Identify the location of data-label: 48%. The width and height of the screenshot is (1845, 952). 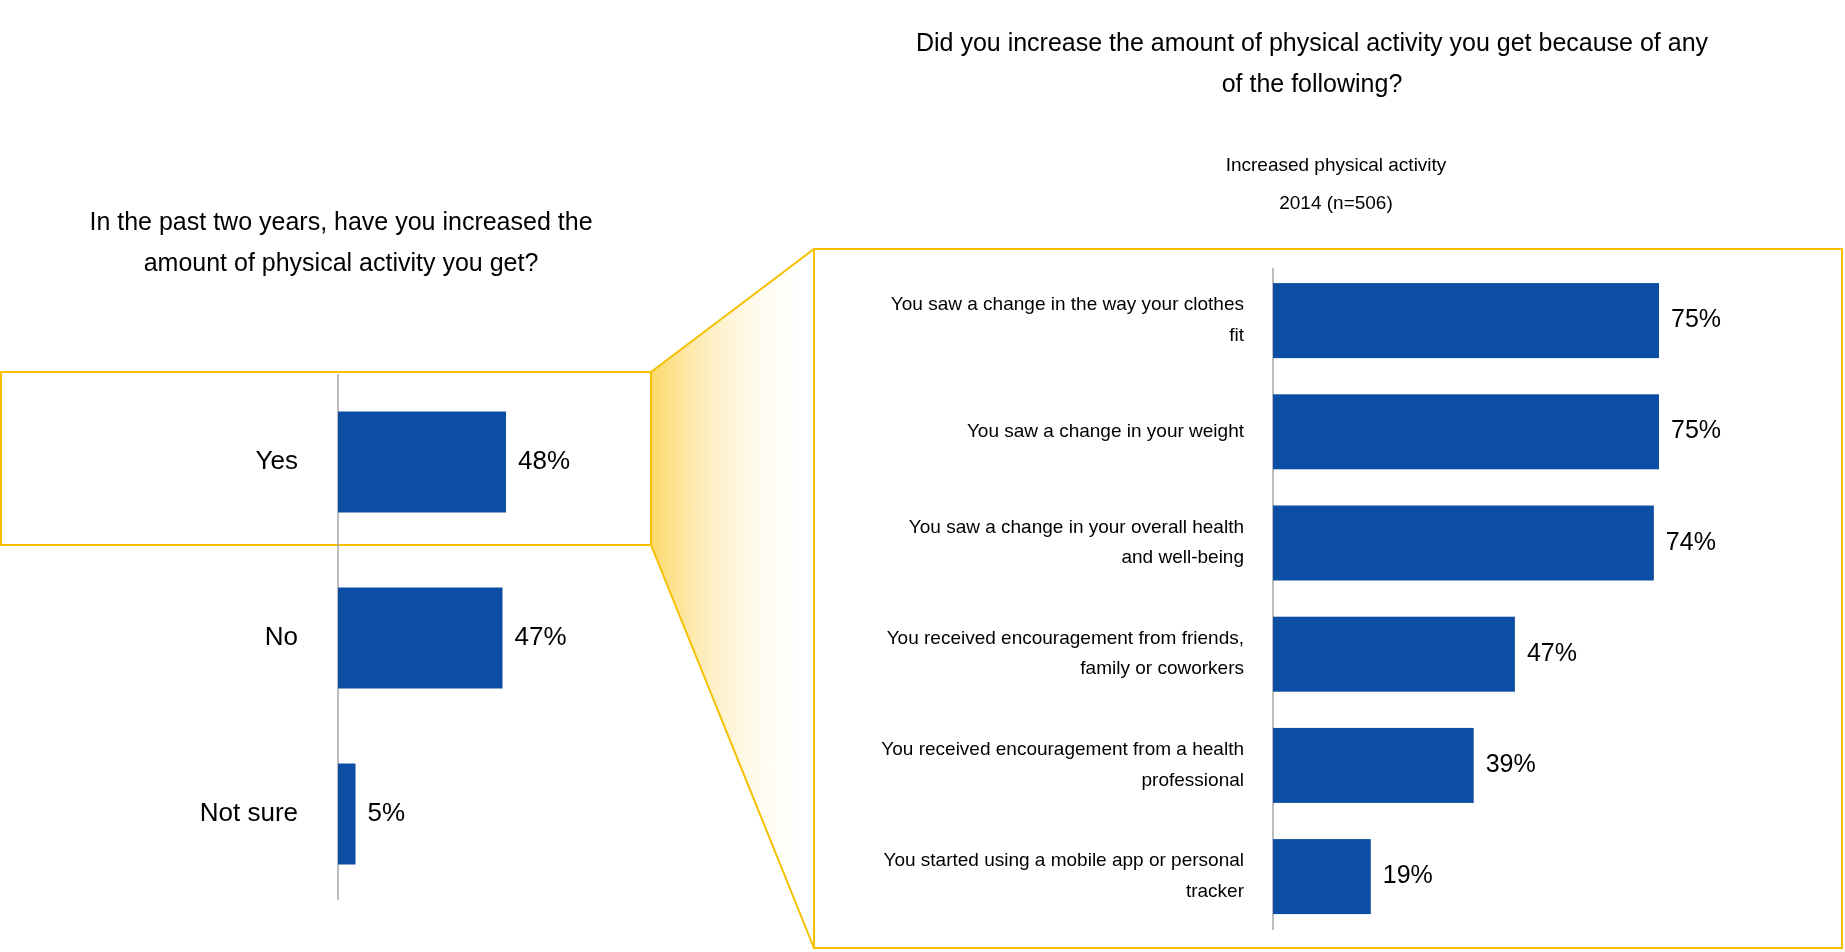
(544, 459).